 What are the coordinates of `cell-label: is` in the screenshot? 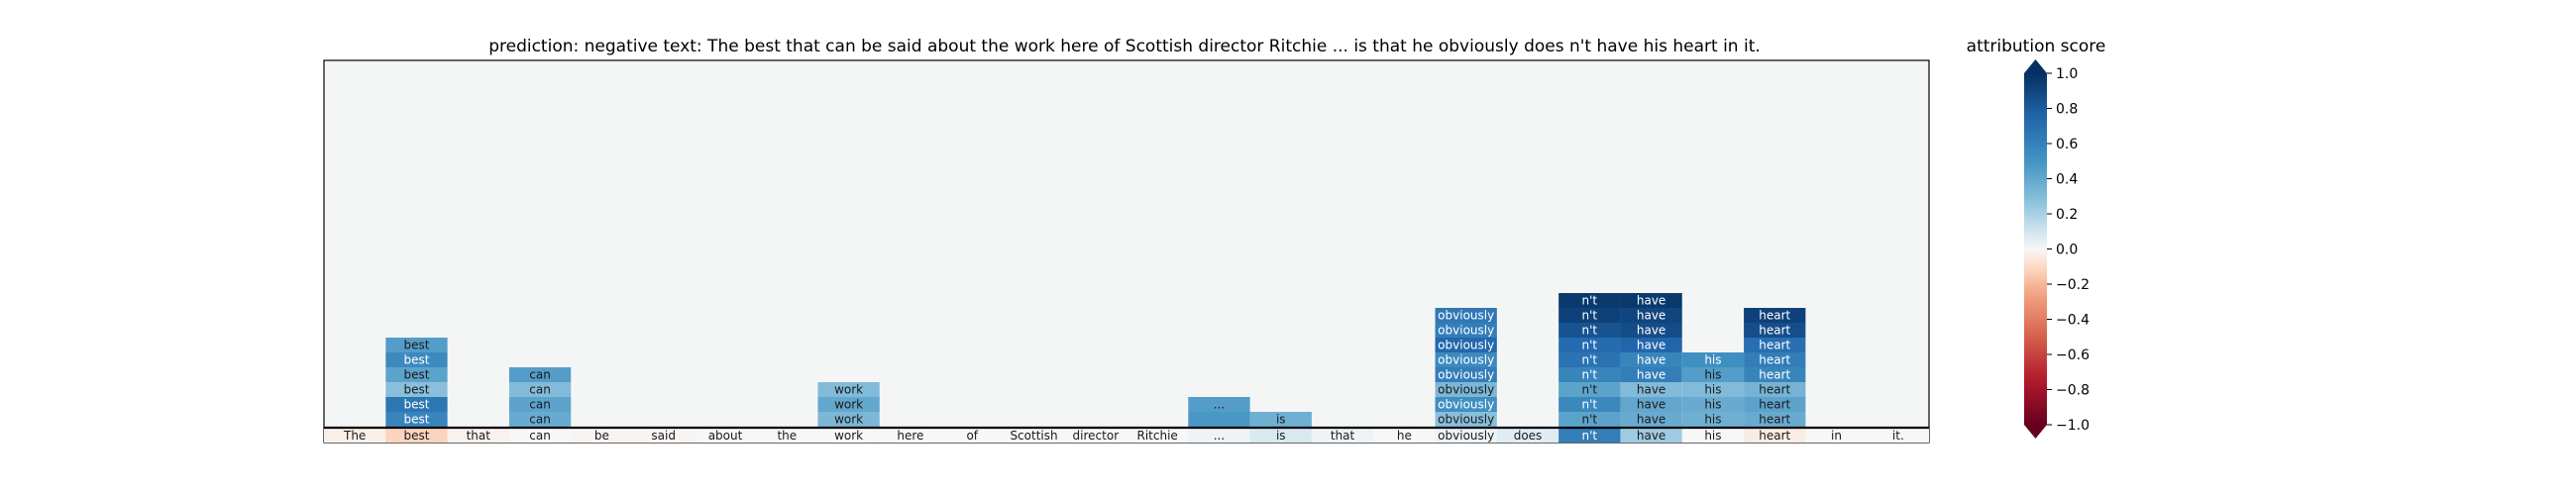 It's located at (1281, 420).